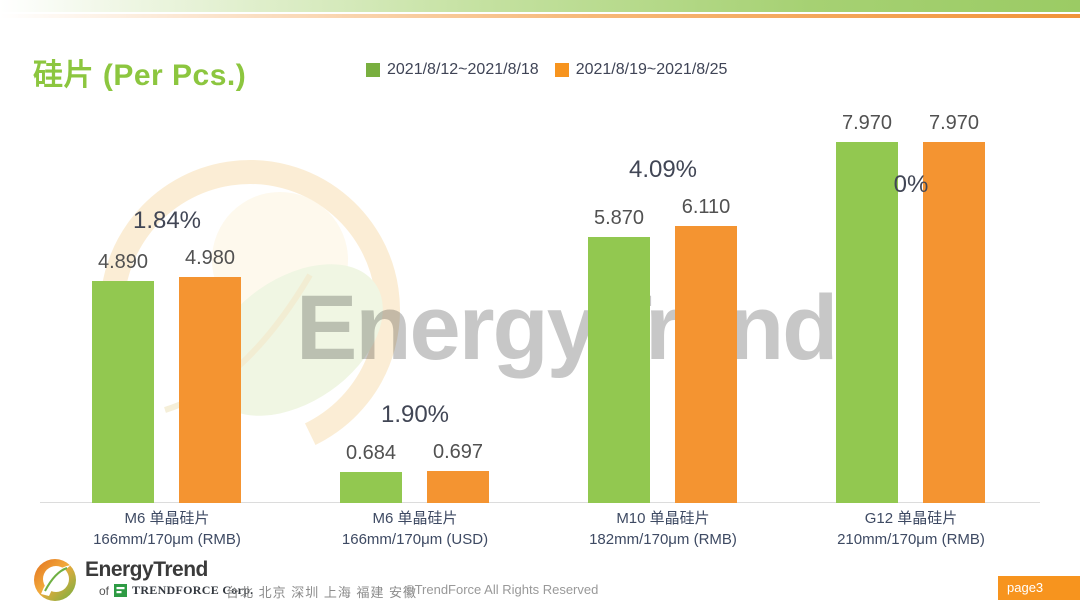 This screenshot has height=608, width=1080. What do you see at coordinates (55, 580) in the screenshot?
I see `energytrend-leaf-icon` at bounding box center [55, 580].